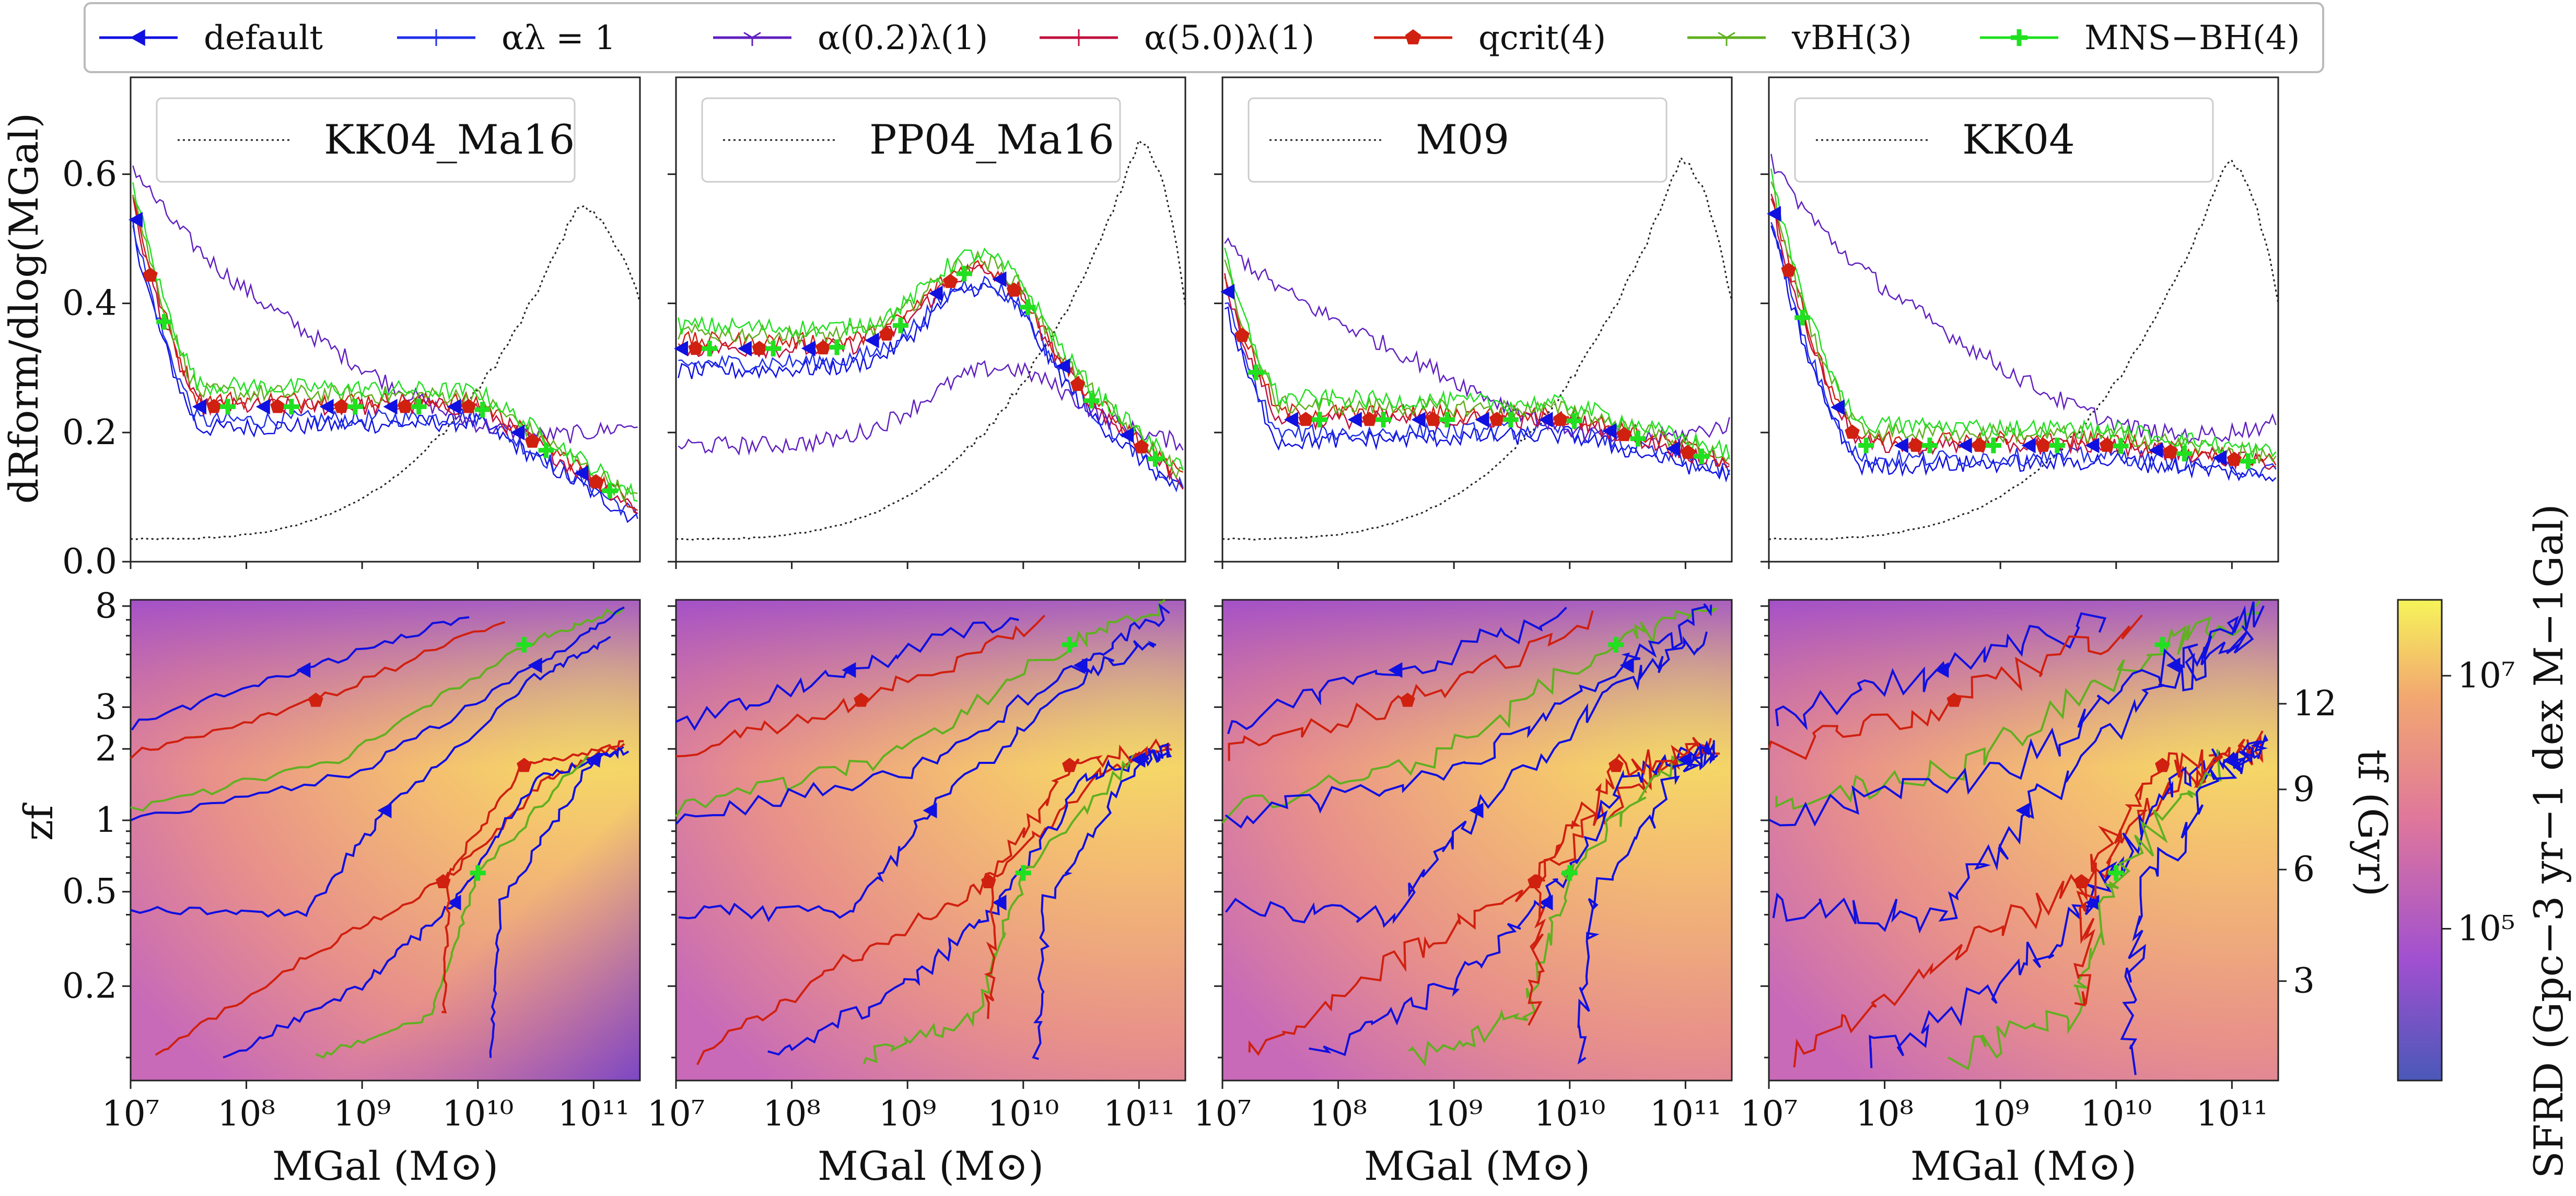 The height and width of the screenshot is (1196, 2576). Describe the element at coordinates (930, 840) in the screenshot. I see `sfrd-heatmap-upper-shade` at that location.